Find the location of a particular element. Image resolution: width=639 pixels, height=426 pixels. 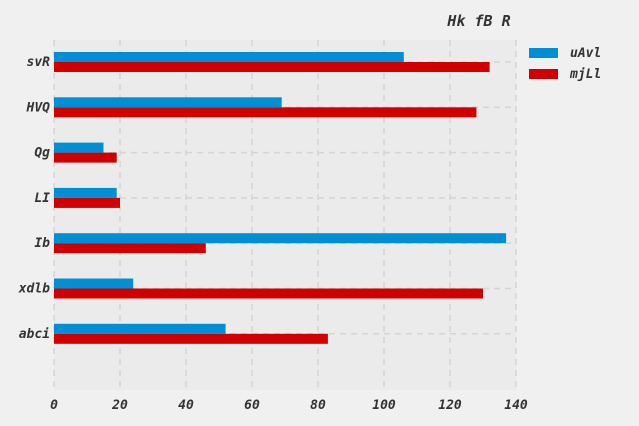

x-tick-labels: 0 20 40 60 80 100 120 140 is located at coordinates (289, 405).